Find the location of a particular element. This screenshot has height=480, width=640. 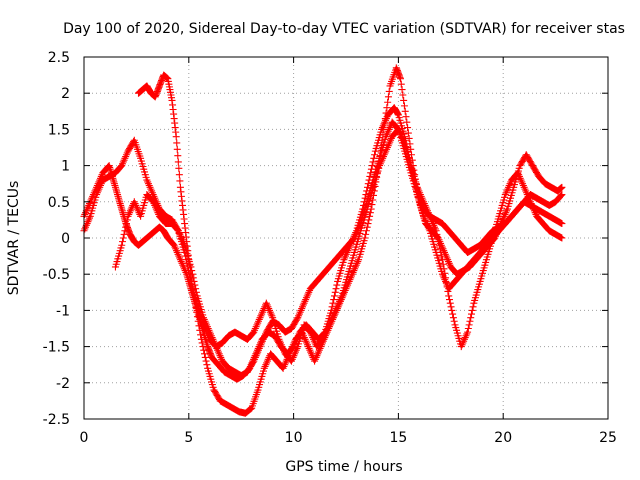

x-axis-title: GPS time / hours is located at coordinates (343, 467).